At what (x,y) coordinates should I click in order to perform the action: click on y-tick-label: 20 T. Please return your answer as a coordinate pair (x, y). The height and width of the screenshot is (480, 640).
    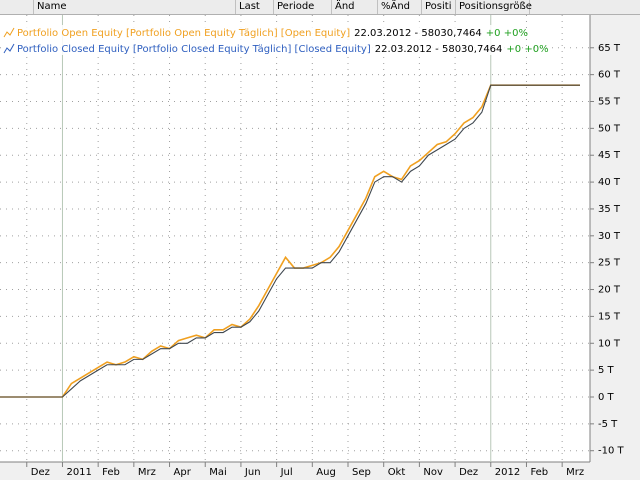
    Looking at the image, I should click on (609, 290).